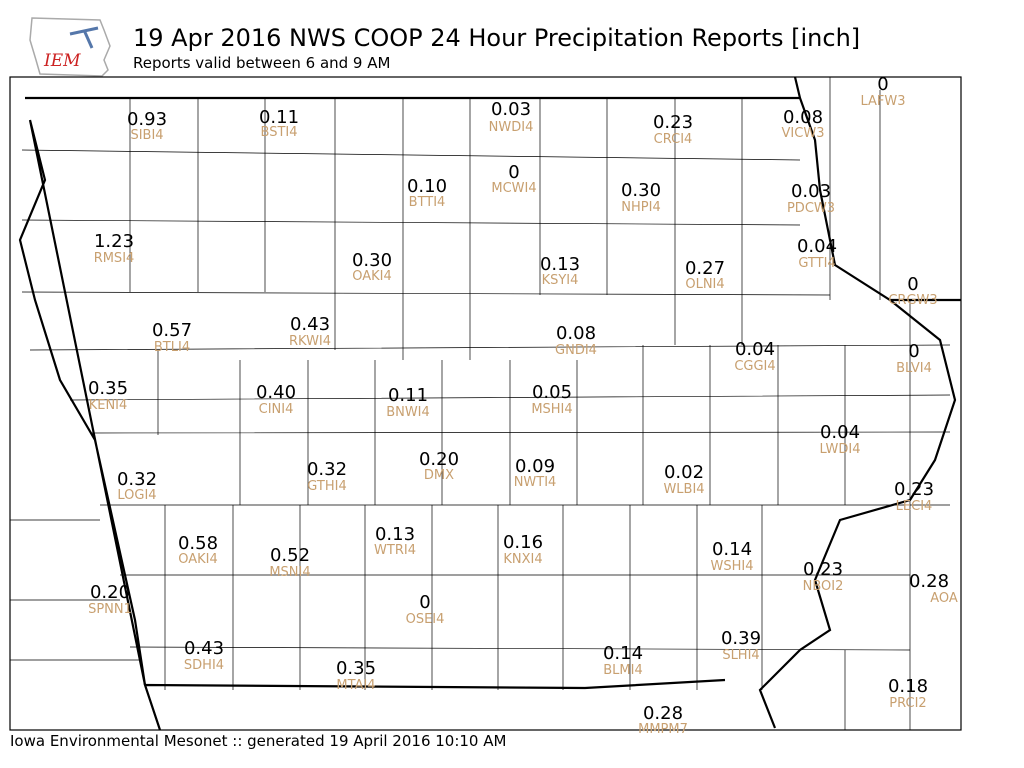  What do you see at coordinates (907, 703) in the screenshot?
I see `station-id: PRCI2` at bounding box center [907, 703].